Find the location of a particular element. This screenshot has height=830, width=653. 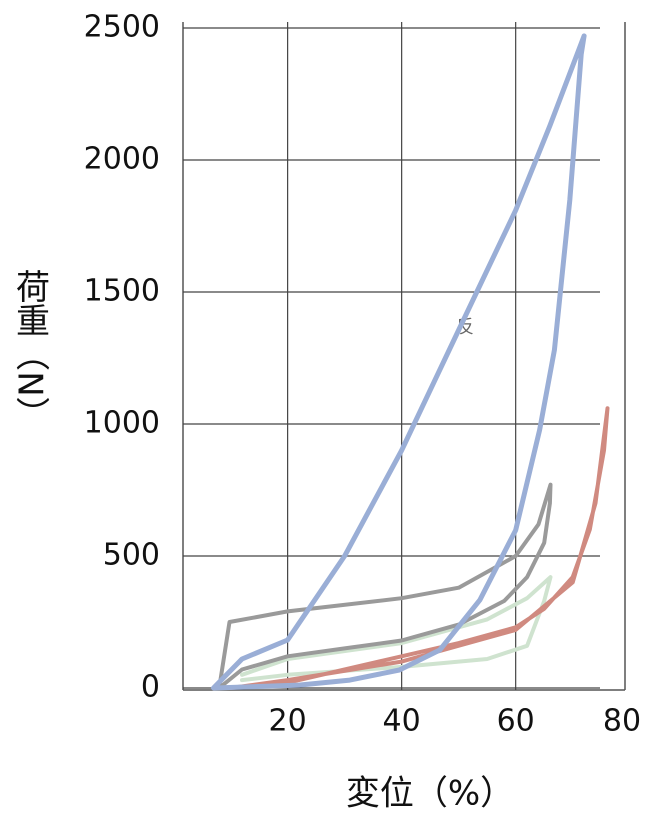

x-tick-label: 60 is located at coordinates (516, 721).